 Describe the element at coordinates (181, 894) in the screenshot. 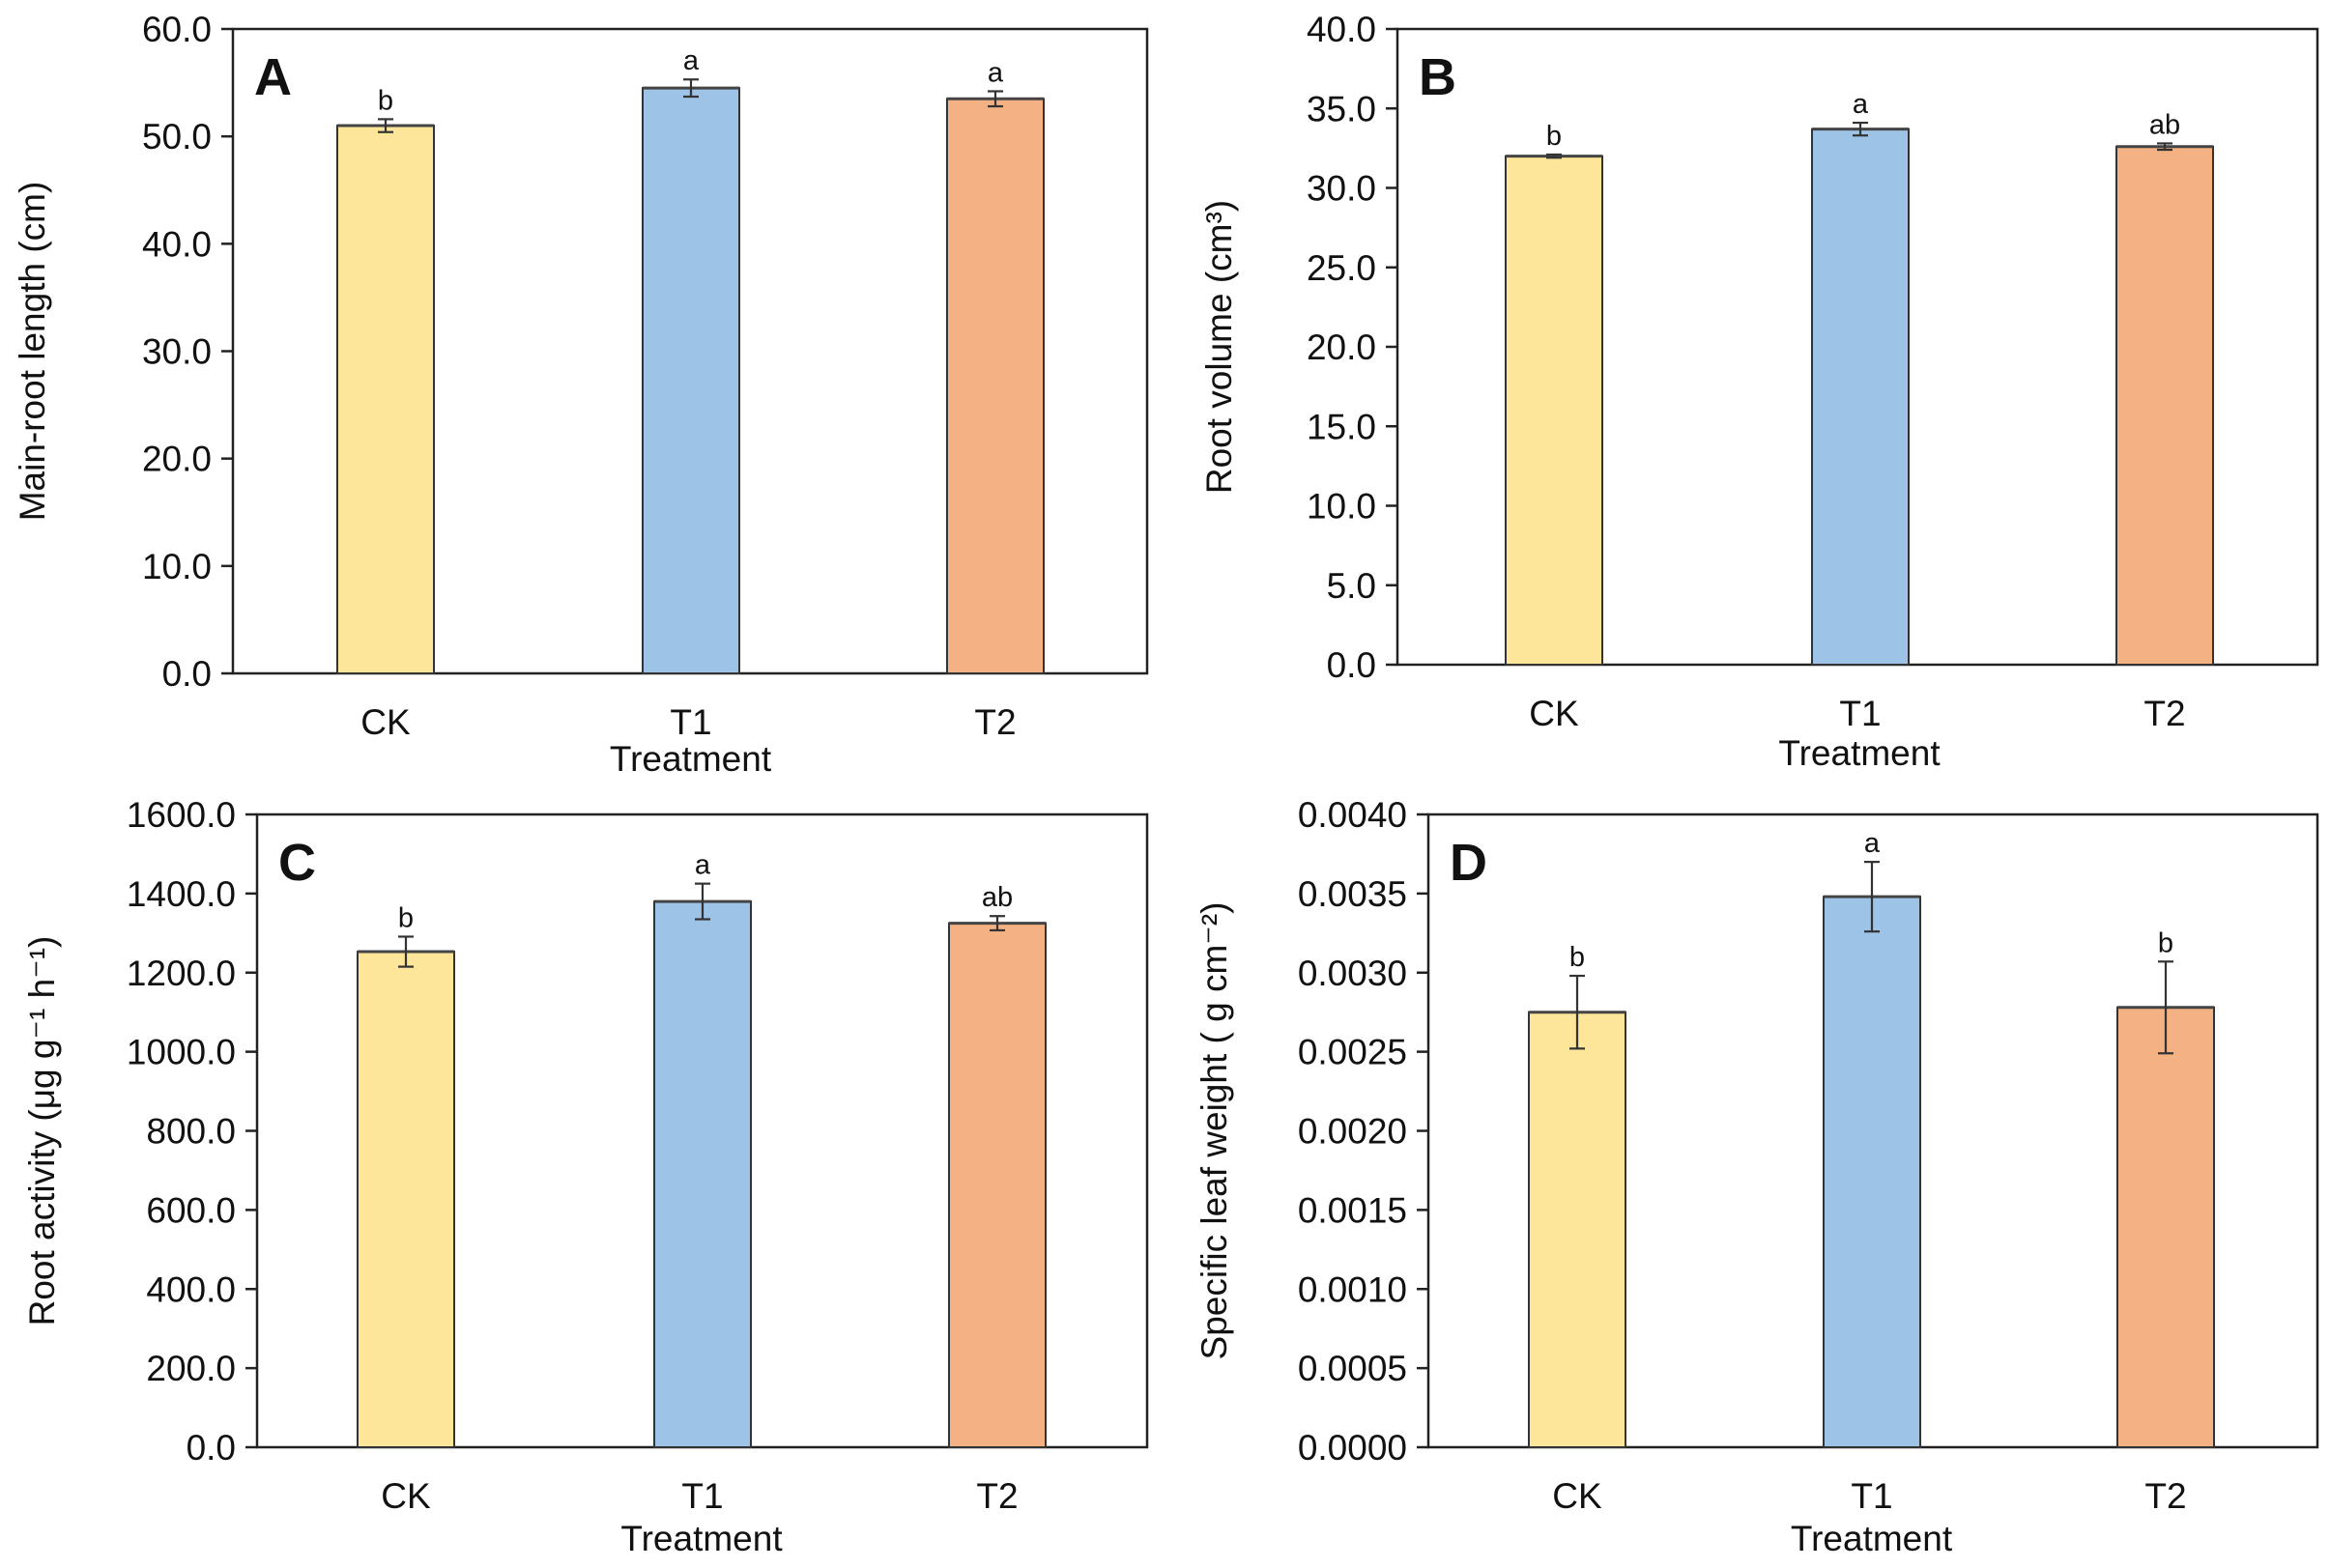

I see `y-tick-label: 1400.0` at that location.